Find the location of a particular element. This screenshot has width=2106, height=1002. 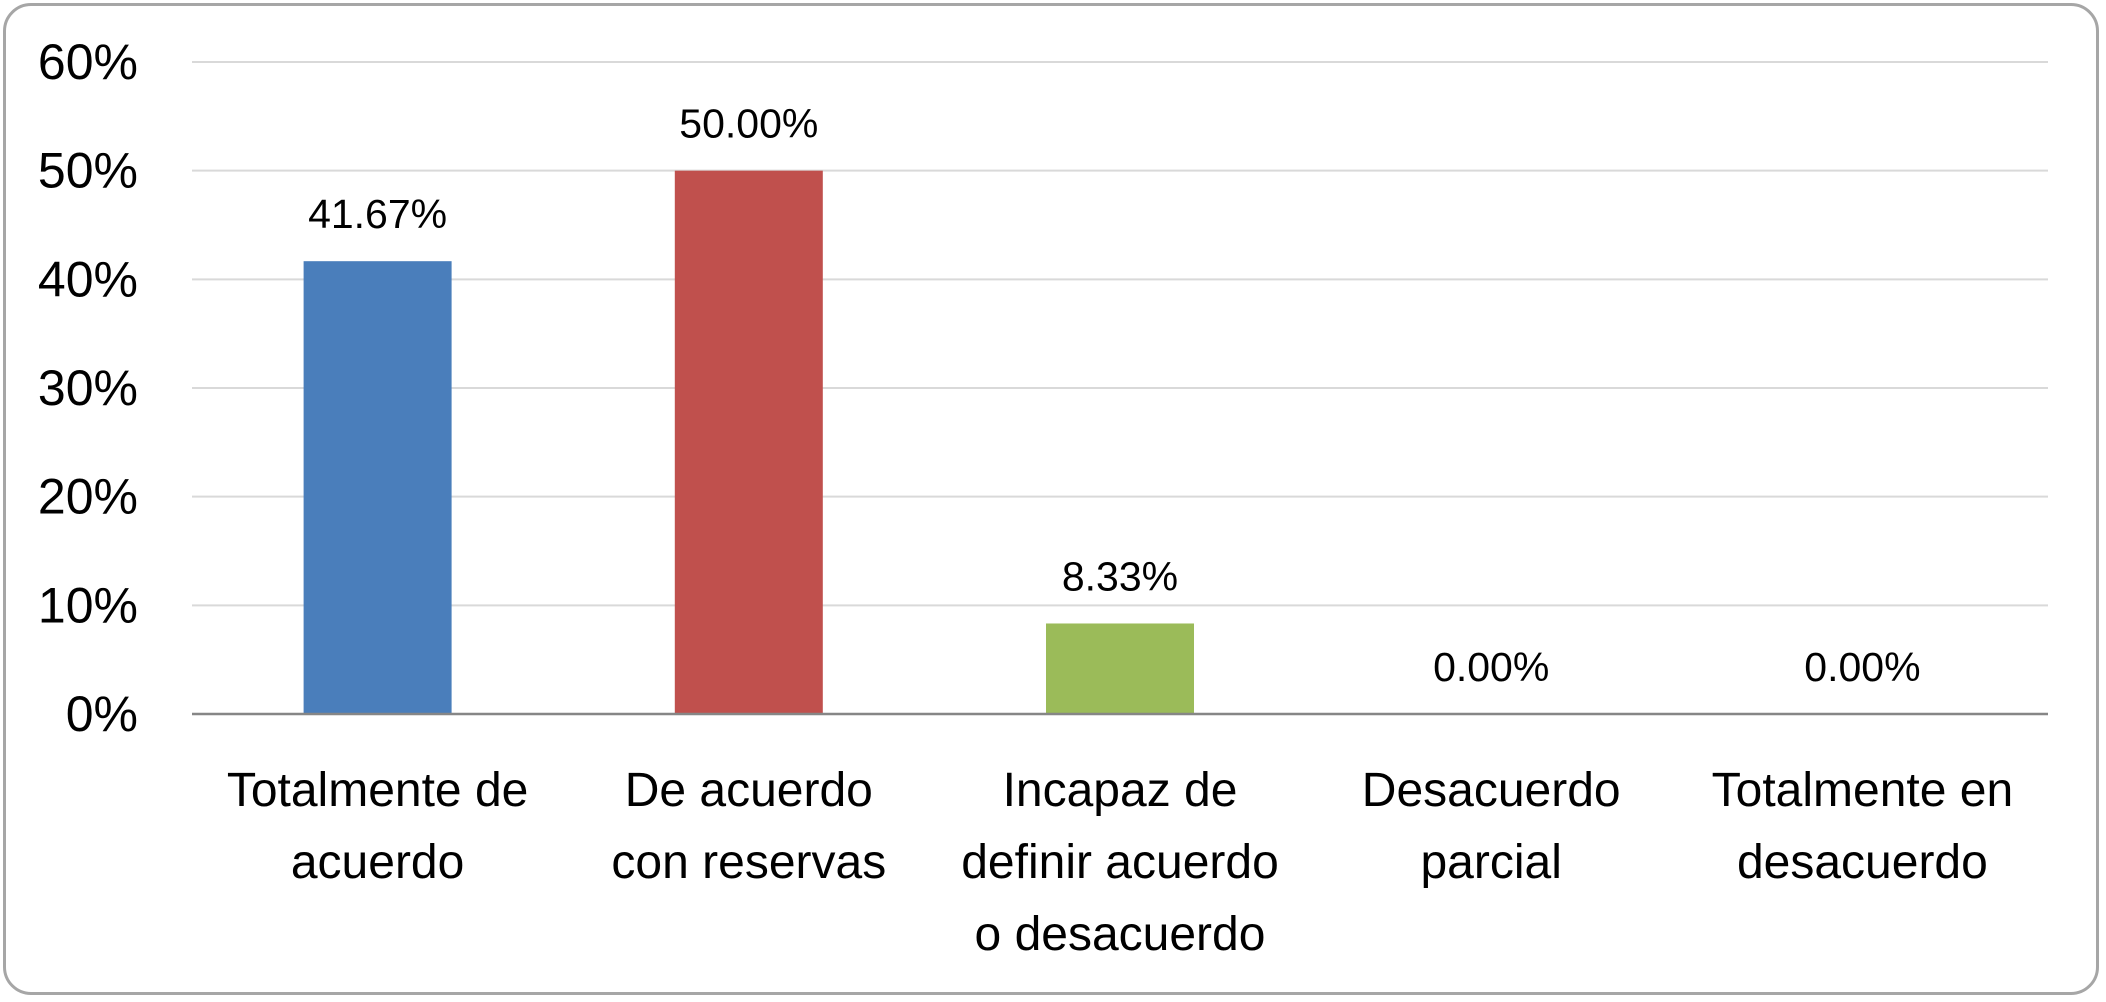

y-tick-label: 50% is located at coordinates (88, 171).